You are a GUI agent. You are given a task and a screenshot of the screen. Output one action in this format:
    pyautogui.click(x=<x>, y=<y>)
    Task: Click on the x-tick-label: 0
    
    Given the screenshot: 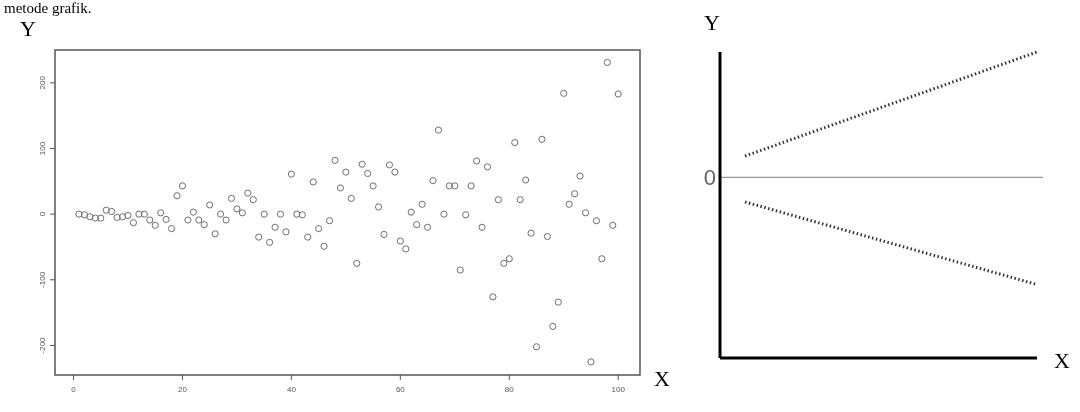 What is the action you would take?
    pyautogui.click(x=74, y=389)
    